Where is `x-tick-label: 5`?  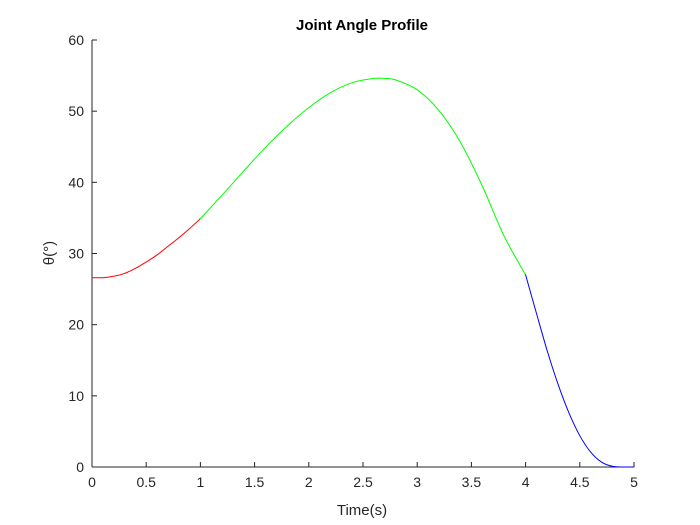 x-tick-label: 5 is located at coordinates (634, 482).